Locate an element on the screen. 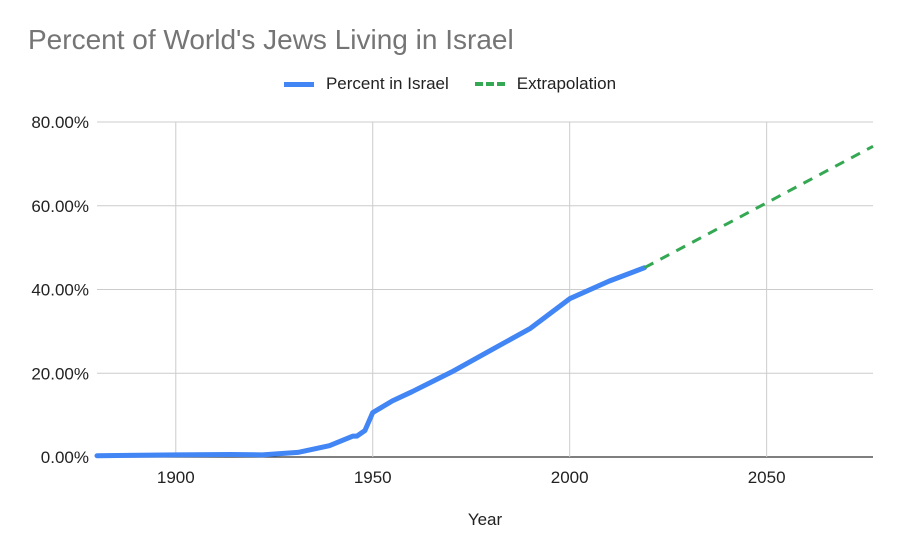  y-tick-label: 60.00% is located at coordinates (60, 206).